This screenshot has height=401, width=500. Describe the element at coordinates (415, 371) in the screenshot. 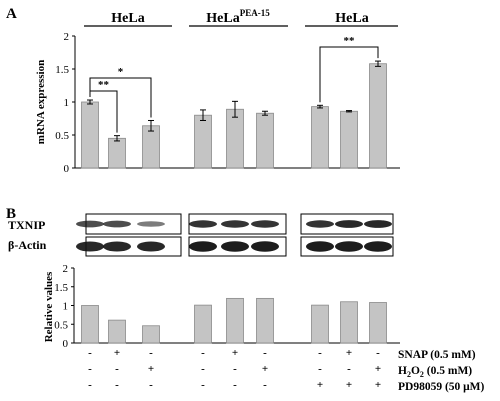

I see `h2o2-o: O` at that location.